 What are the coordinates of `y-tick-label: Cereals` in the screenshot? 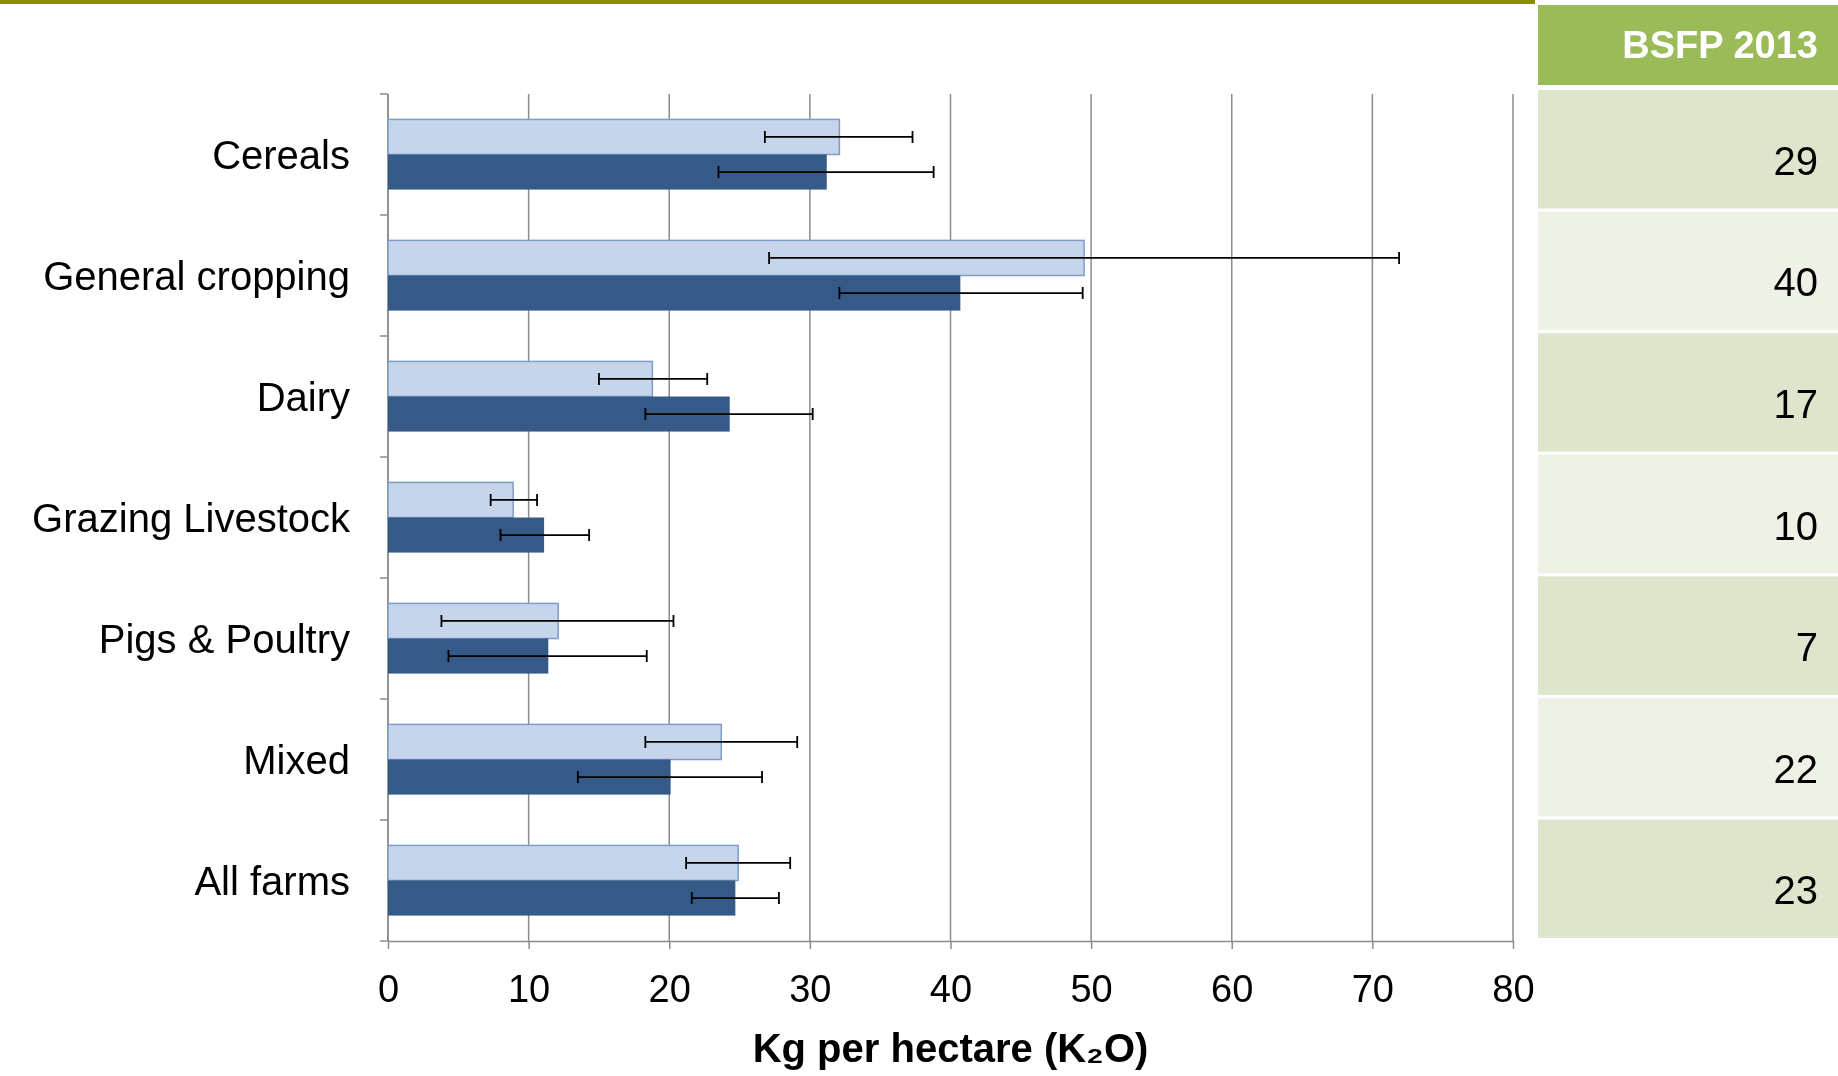 It's located at (281, 154).